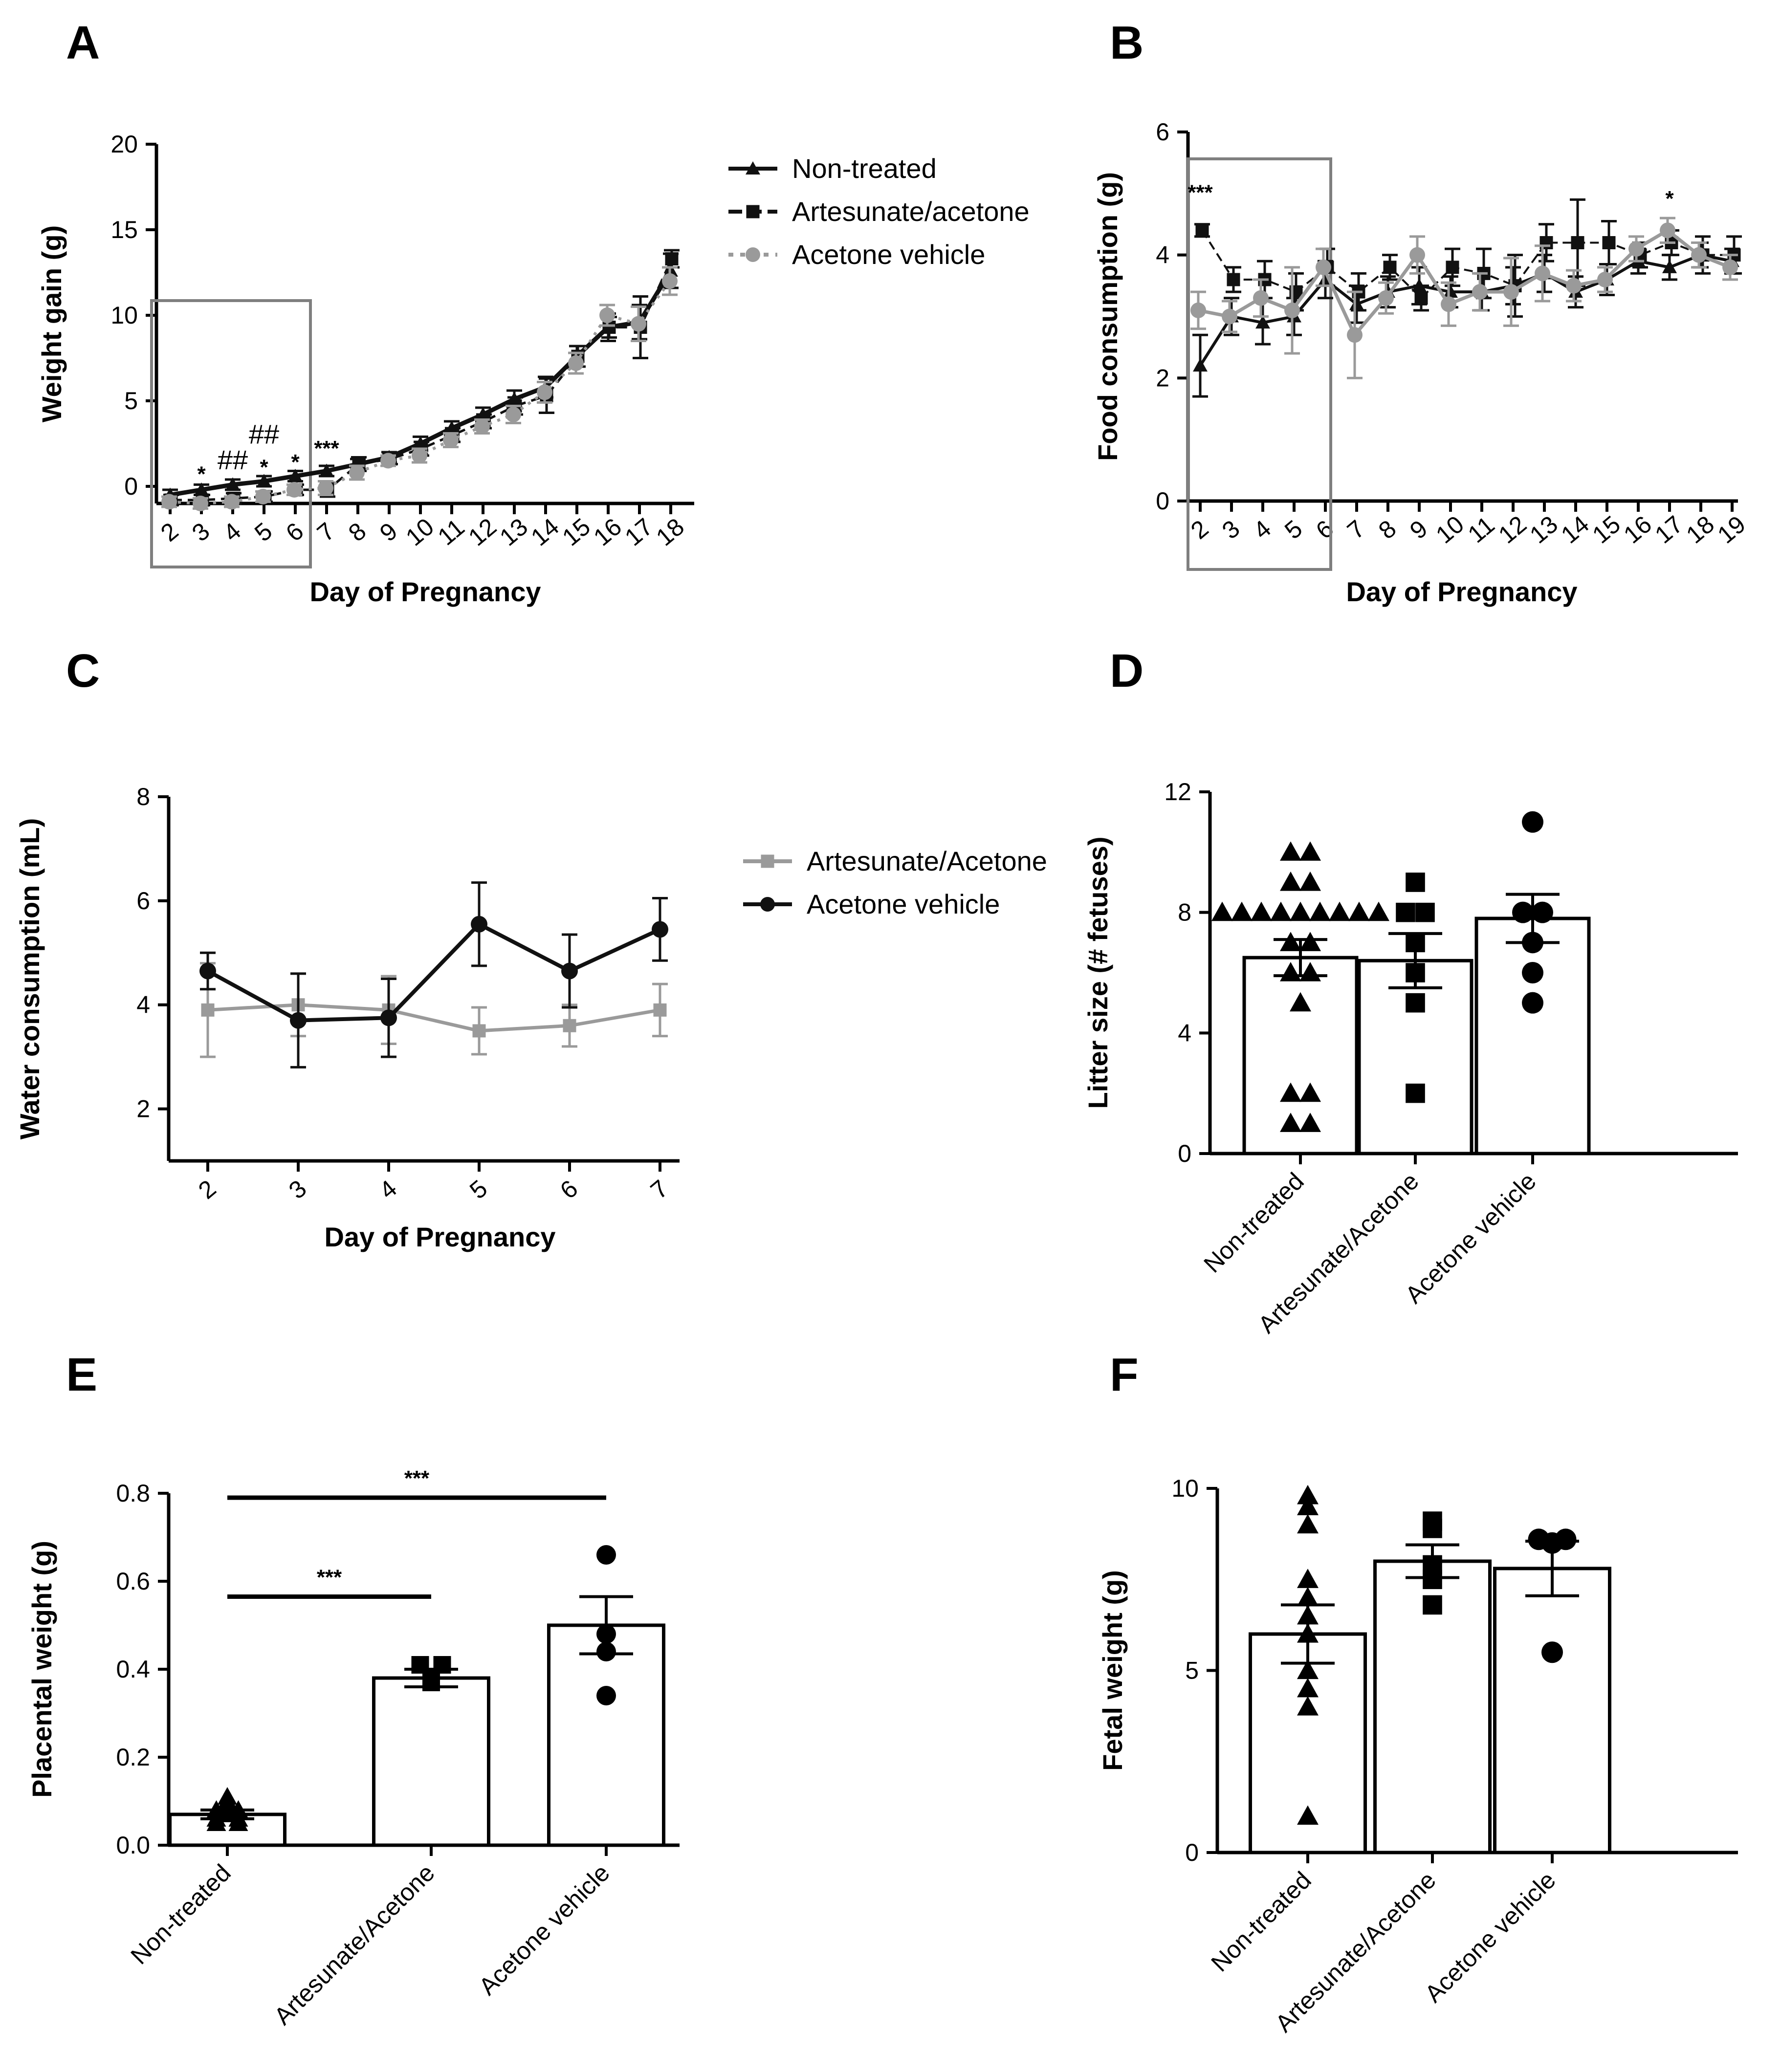 Image resolution: width=1781 pixels, height=2072 pixels. What do you see at coordinates (133, 1669) in the screenshot?
I see `y-tick-label: 0.4` at bounding box center [133, 1669].